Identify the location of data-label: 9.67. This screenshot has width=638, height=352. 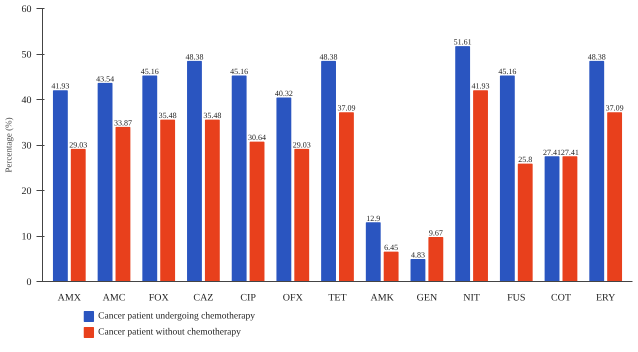
(435, 233).